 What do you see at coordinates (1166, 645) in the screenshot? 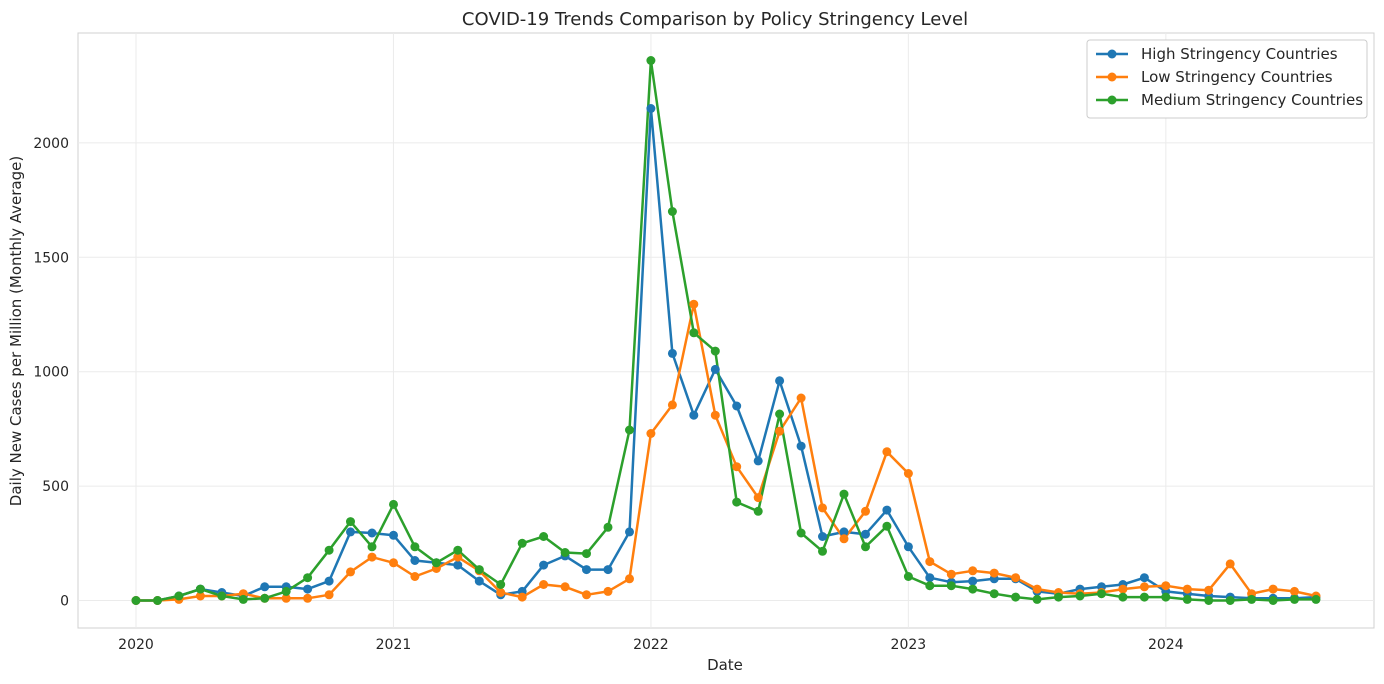
I see `x-tick-label: 2024` at bounding box center [1166, 645].